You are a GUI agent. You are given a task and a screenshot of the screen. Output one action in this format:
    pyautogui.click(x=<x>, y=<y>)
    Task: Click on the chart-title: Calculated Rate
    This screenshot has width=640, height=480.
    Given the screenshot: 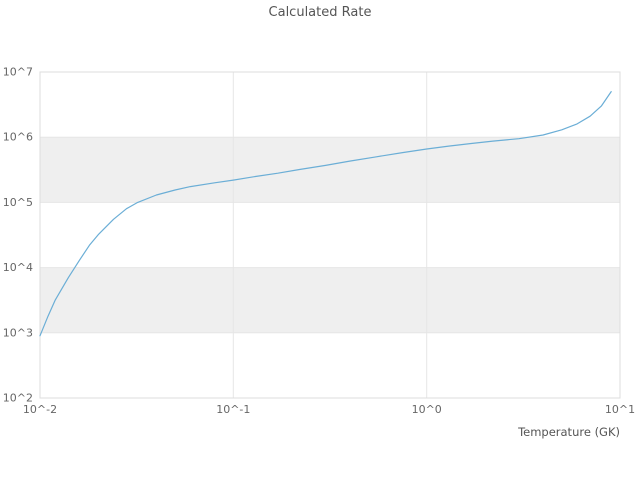 What is the action you would take?
    pyautogui.click(x=320, y=12)
    